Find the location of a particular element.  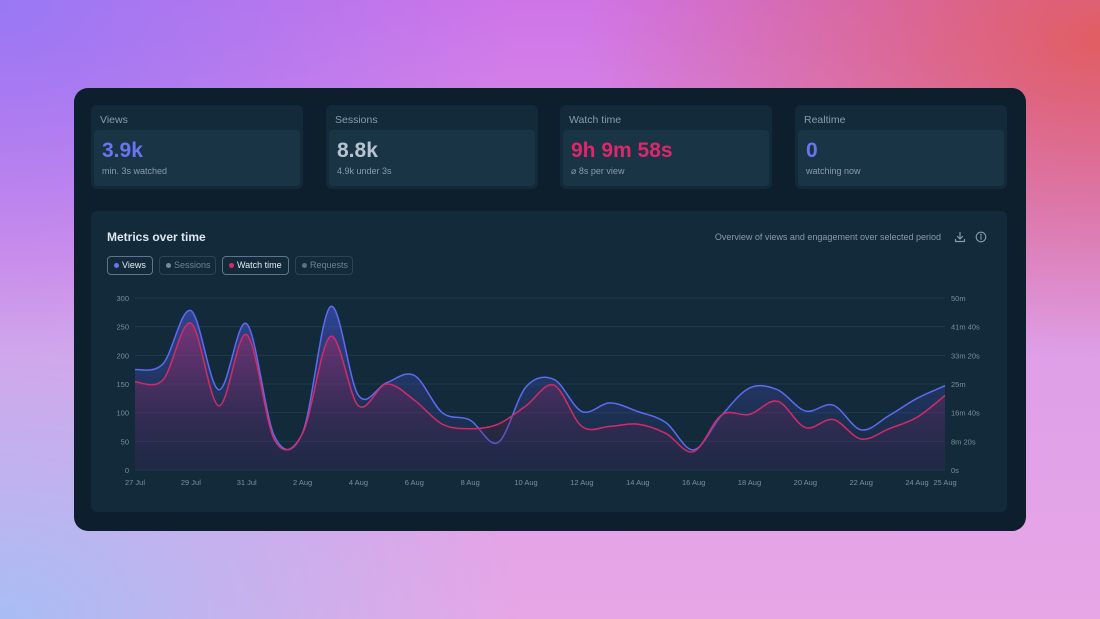

y-right-tick-label: 33m 20s is located at coordinates (965, 355).